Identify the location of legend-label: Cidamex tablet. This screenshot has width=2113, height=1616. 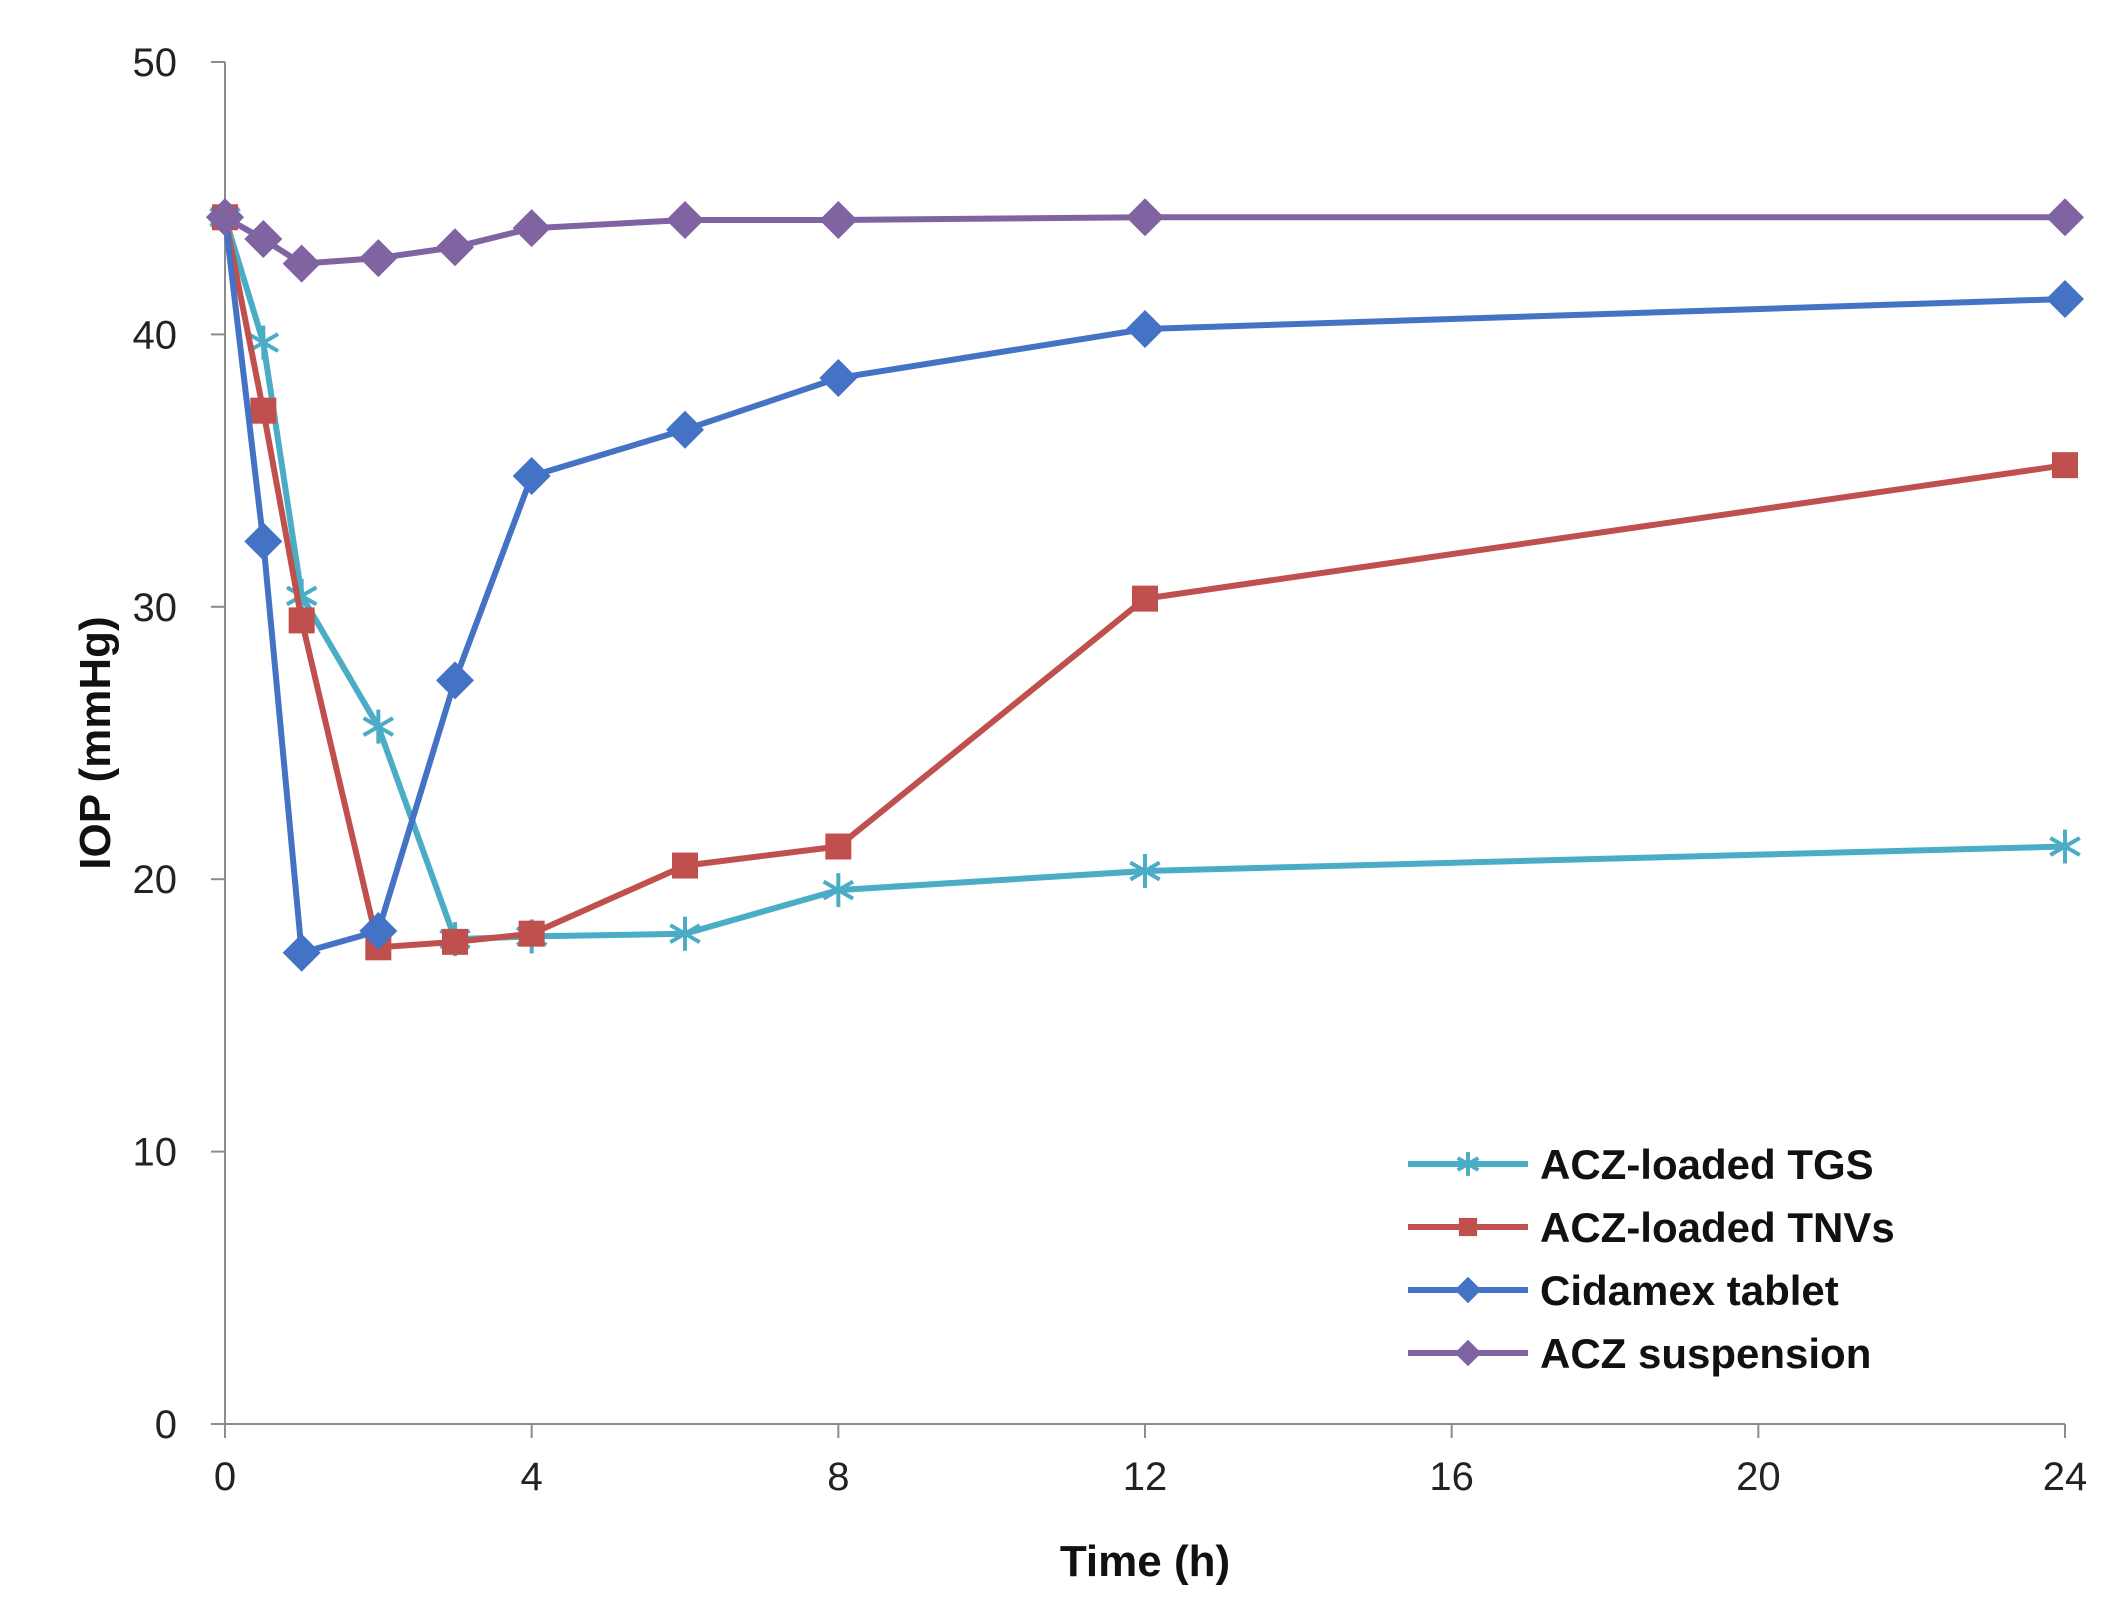
(1689, 1290).